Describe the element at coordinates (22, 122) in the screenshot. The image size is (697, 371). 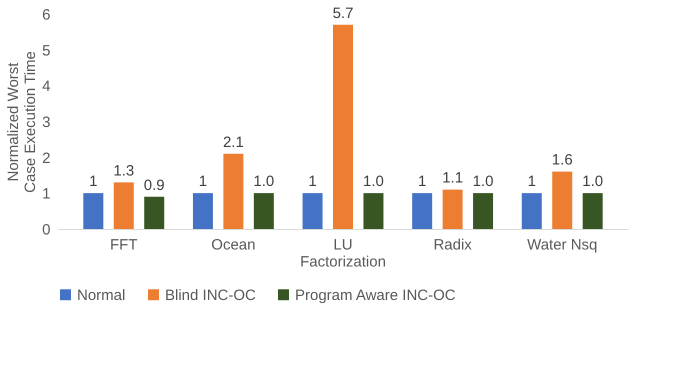
I see `y-axis-title: Normalized Worst Case Execution Time` at that location.